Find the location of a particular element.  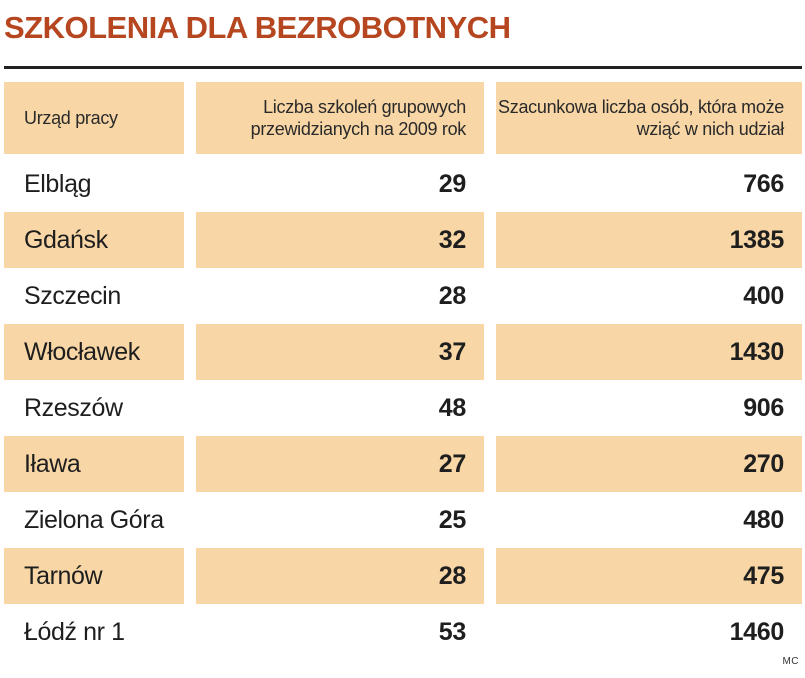

office-name-cell: Gdańsk is located at coordinates (94, 240).